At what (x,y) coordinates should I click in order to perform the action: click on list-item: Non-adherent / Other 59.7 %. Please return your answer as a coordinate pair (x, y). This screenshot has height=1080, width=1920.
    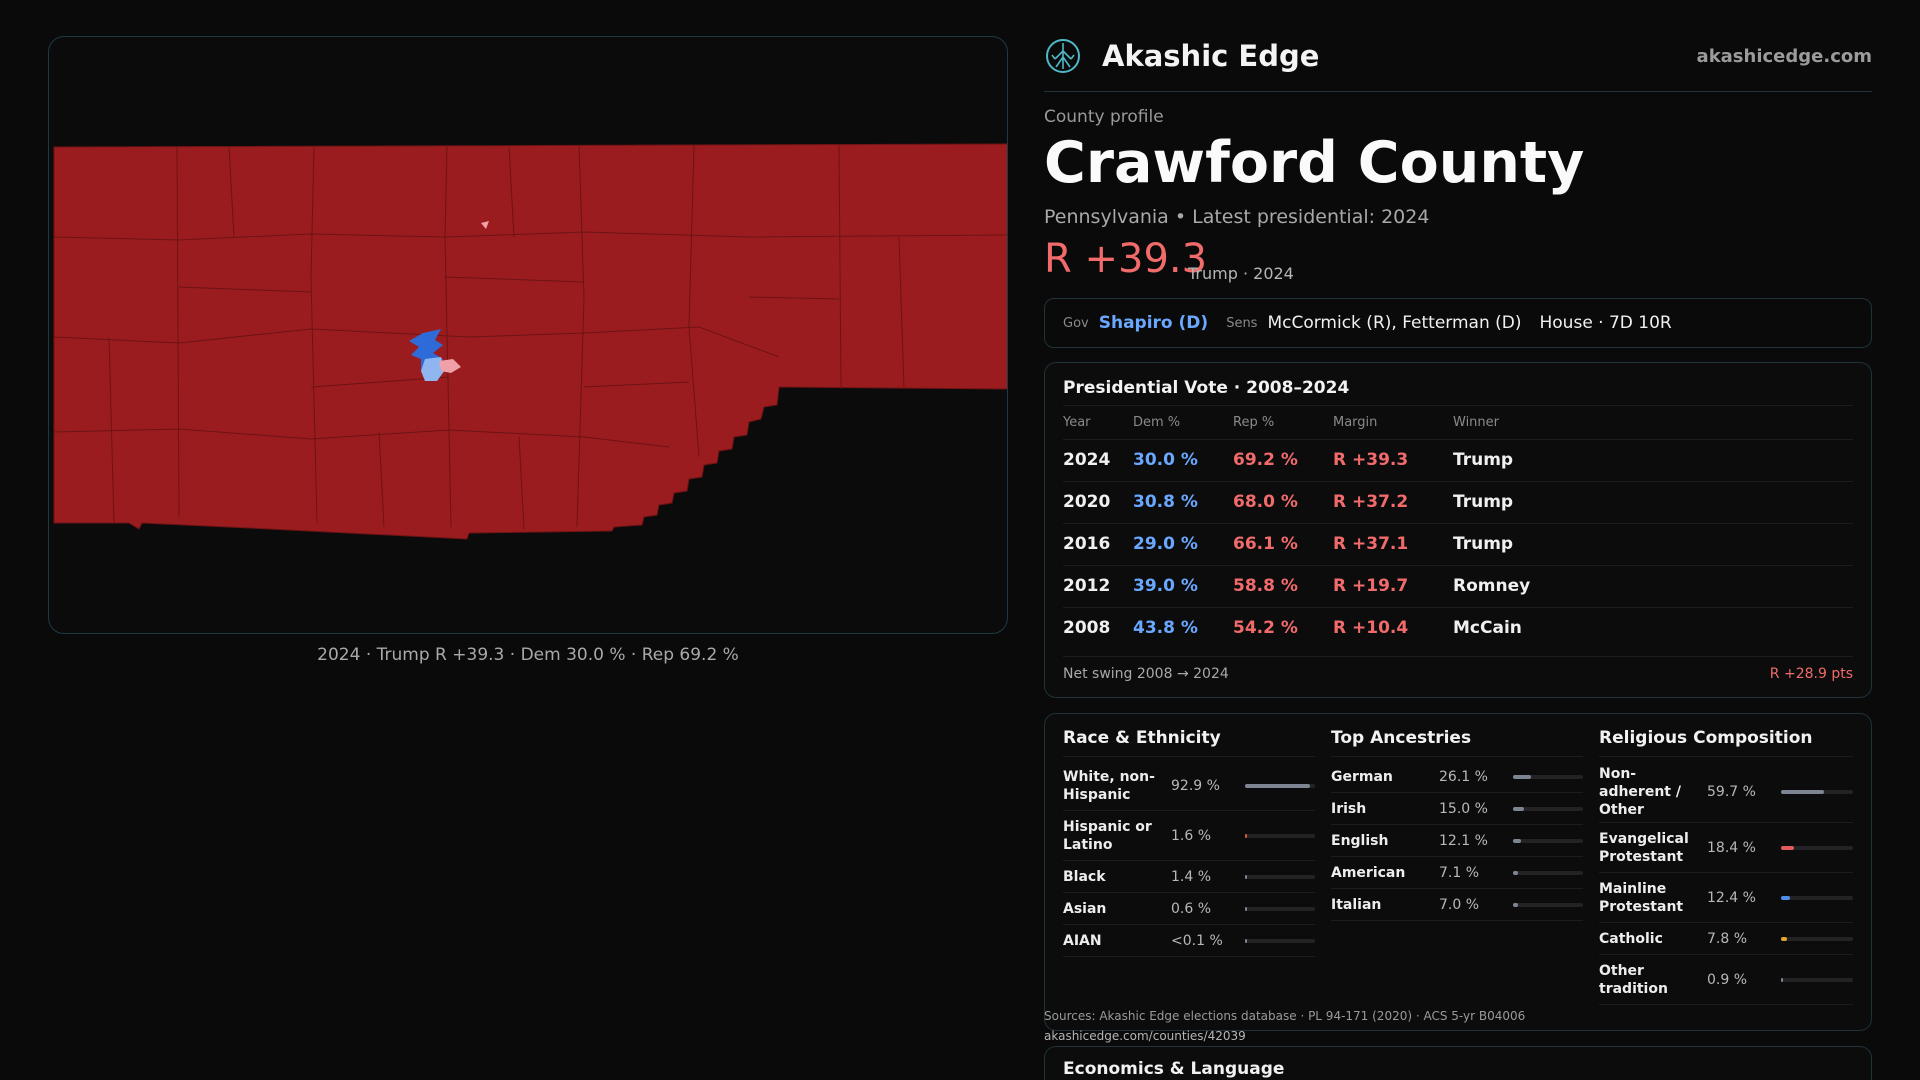
    Looking at the image, I should click on (1726, 792).